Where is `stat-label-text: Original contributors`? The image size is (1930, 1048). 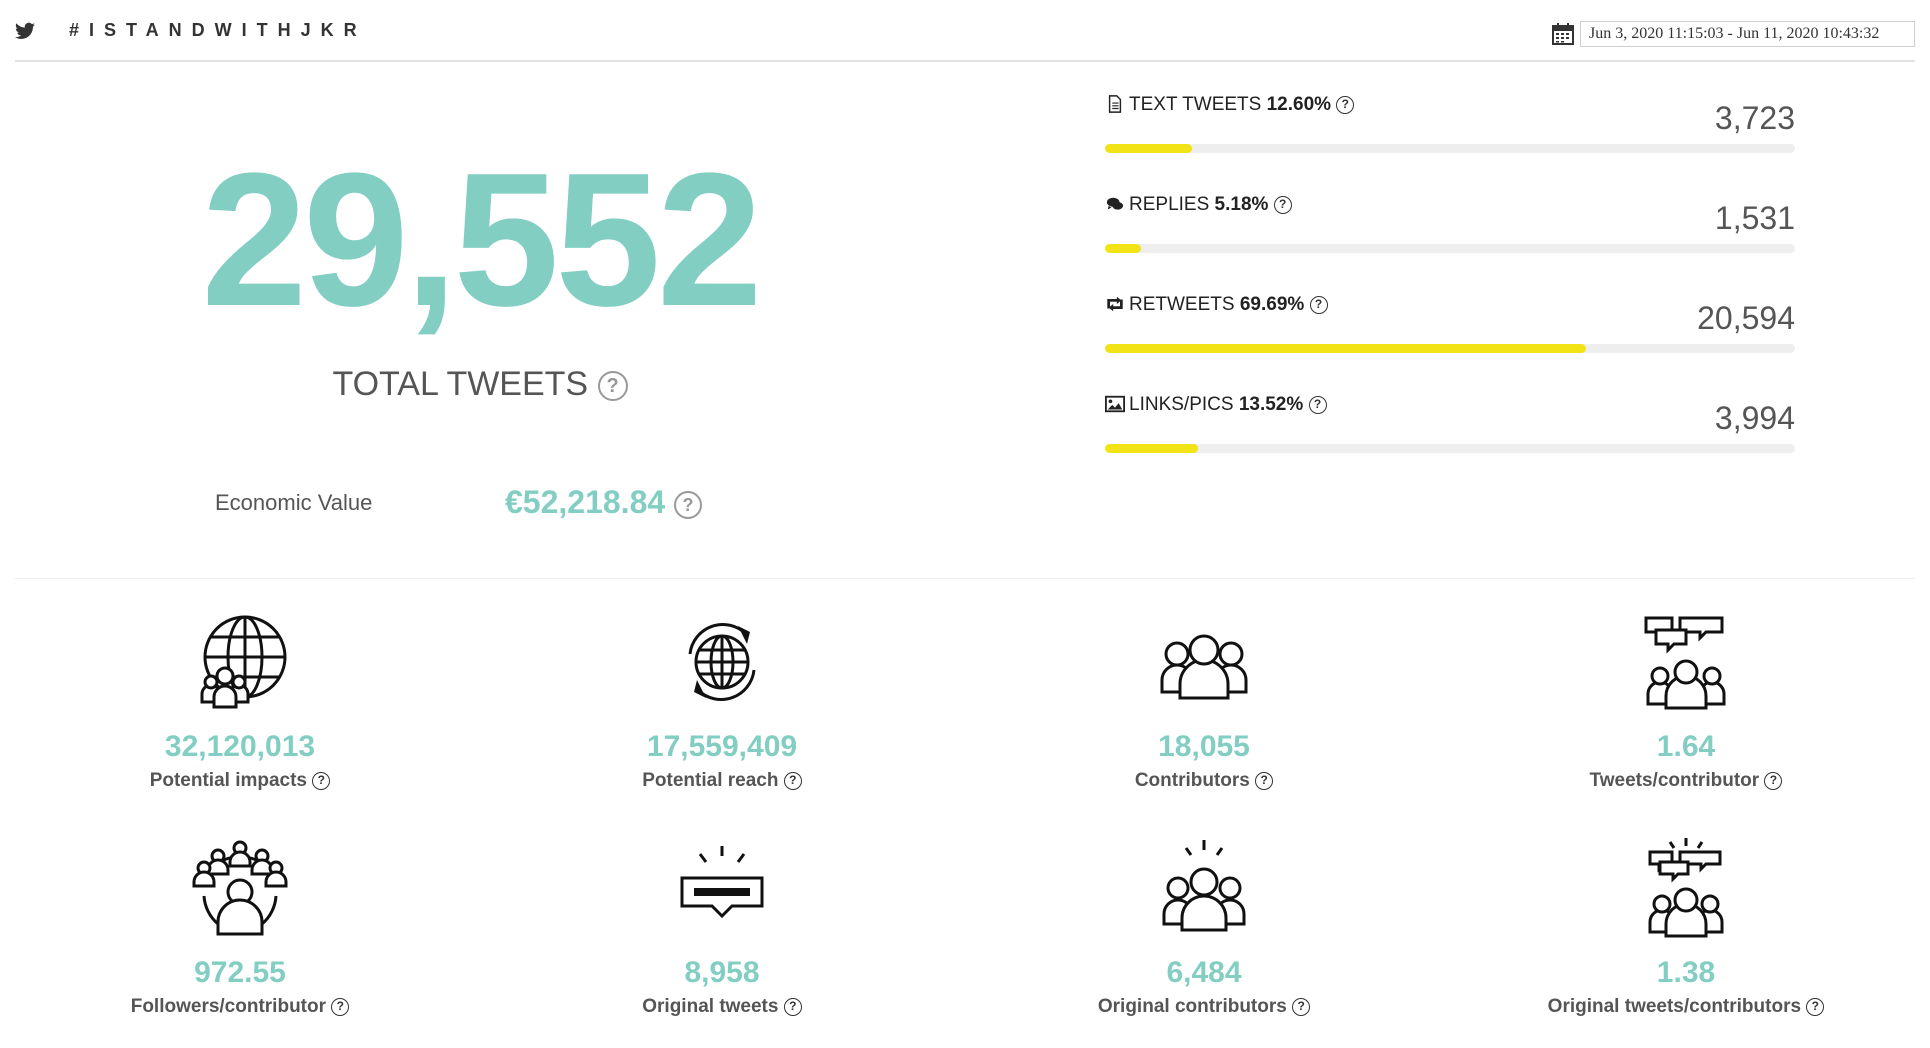
stat-label-text: Original contributors is located at coordinates (1192, 1006).